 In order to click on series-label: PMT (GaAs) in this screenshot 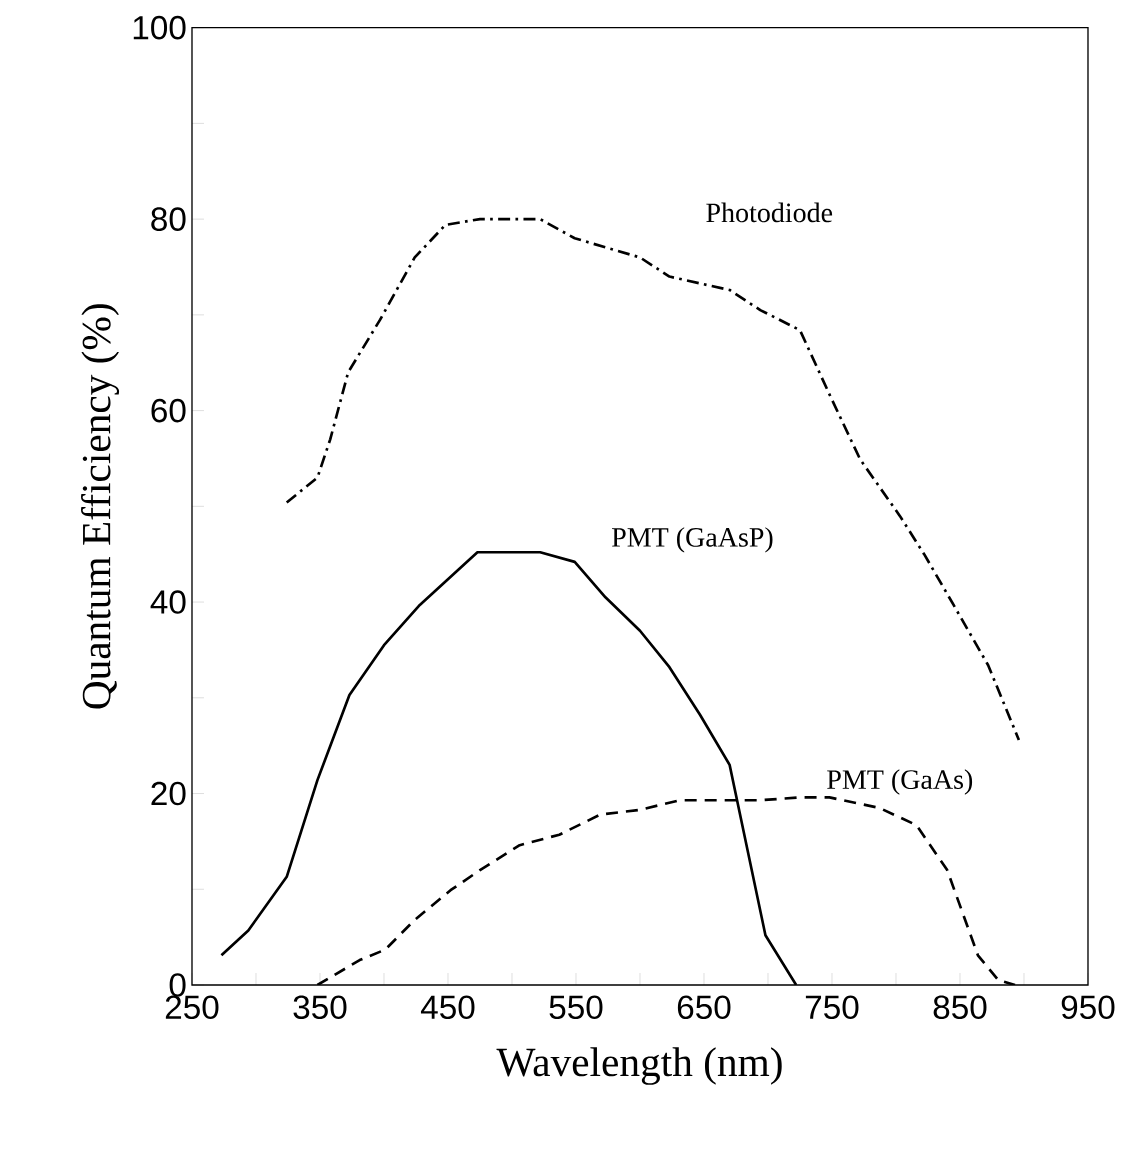, I will do `click(900, 782)`.